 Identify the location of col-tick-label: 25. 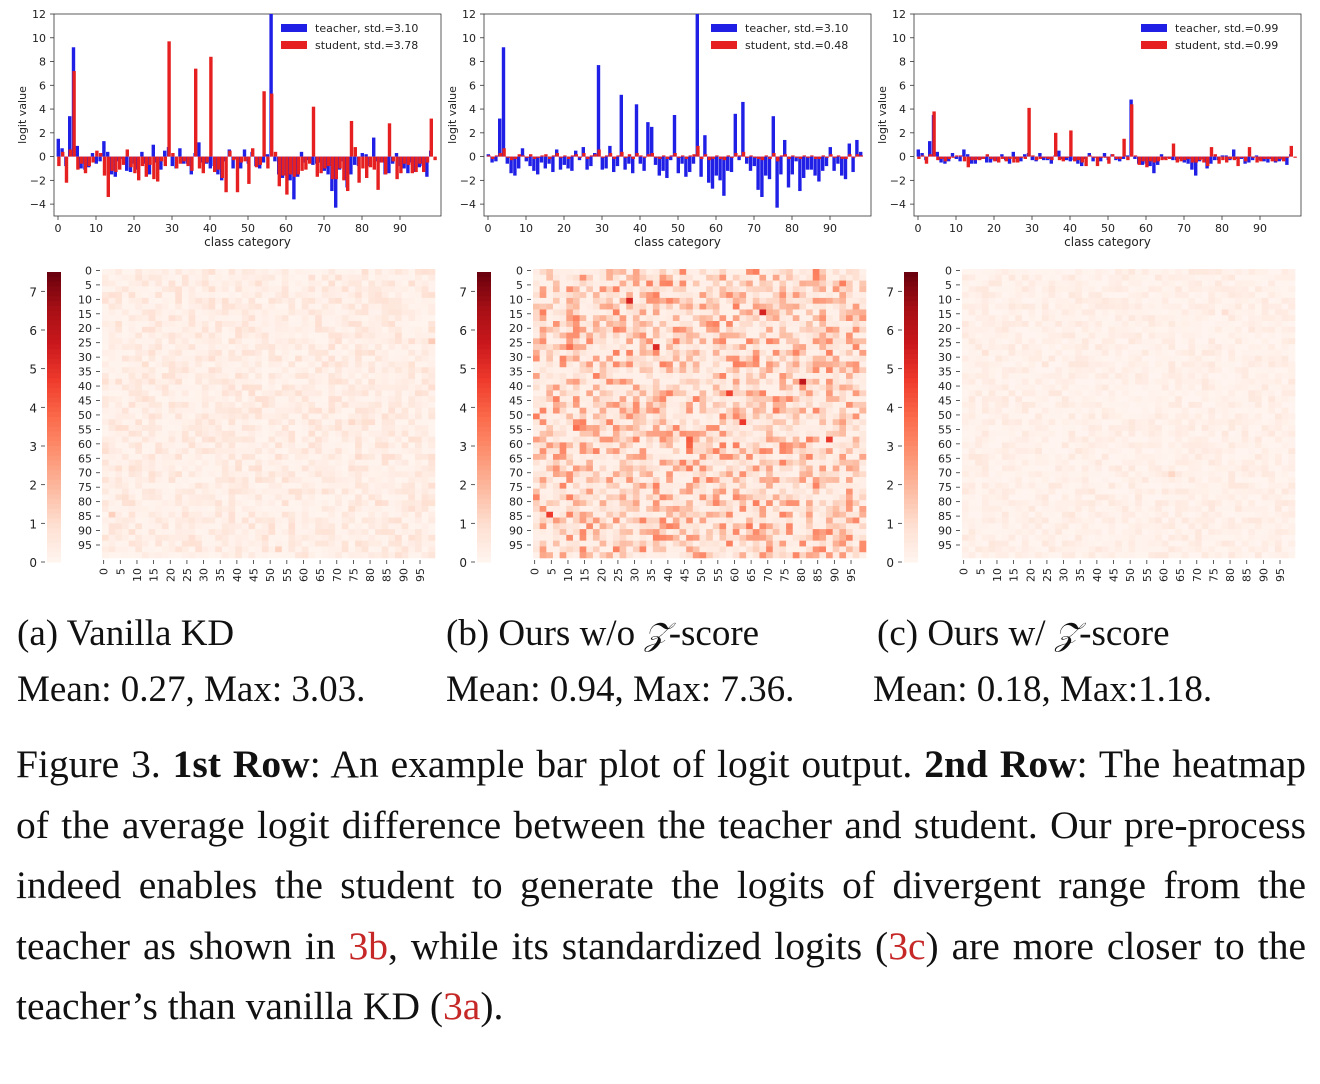
(187, 575).